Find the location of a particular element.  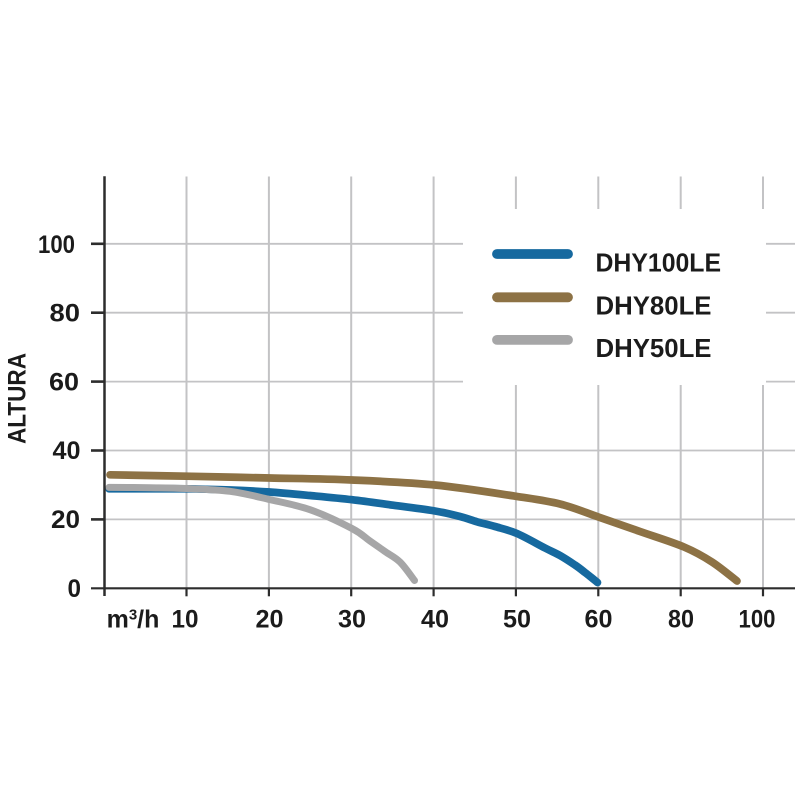

svg-text: 10 is located at coordinates (185, 620).